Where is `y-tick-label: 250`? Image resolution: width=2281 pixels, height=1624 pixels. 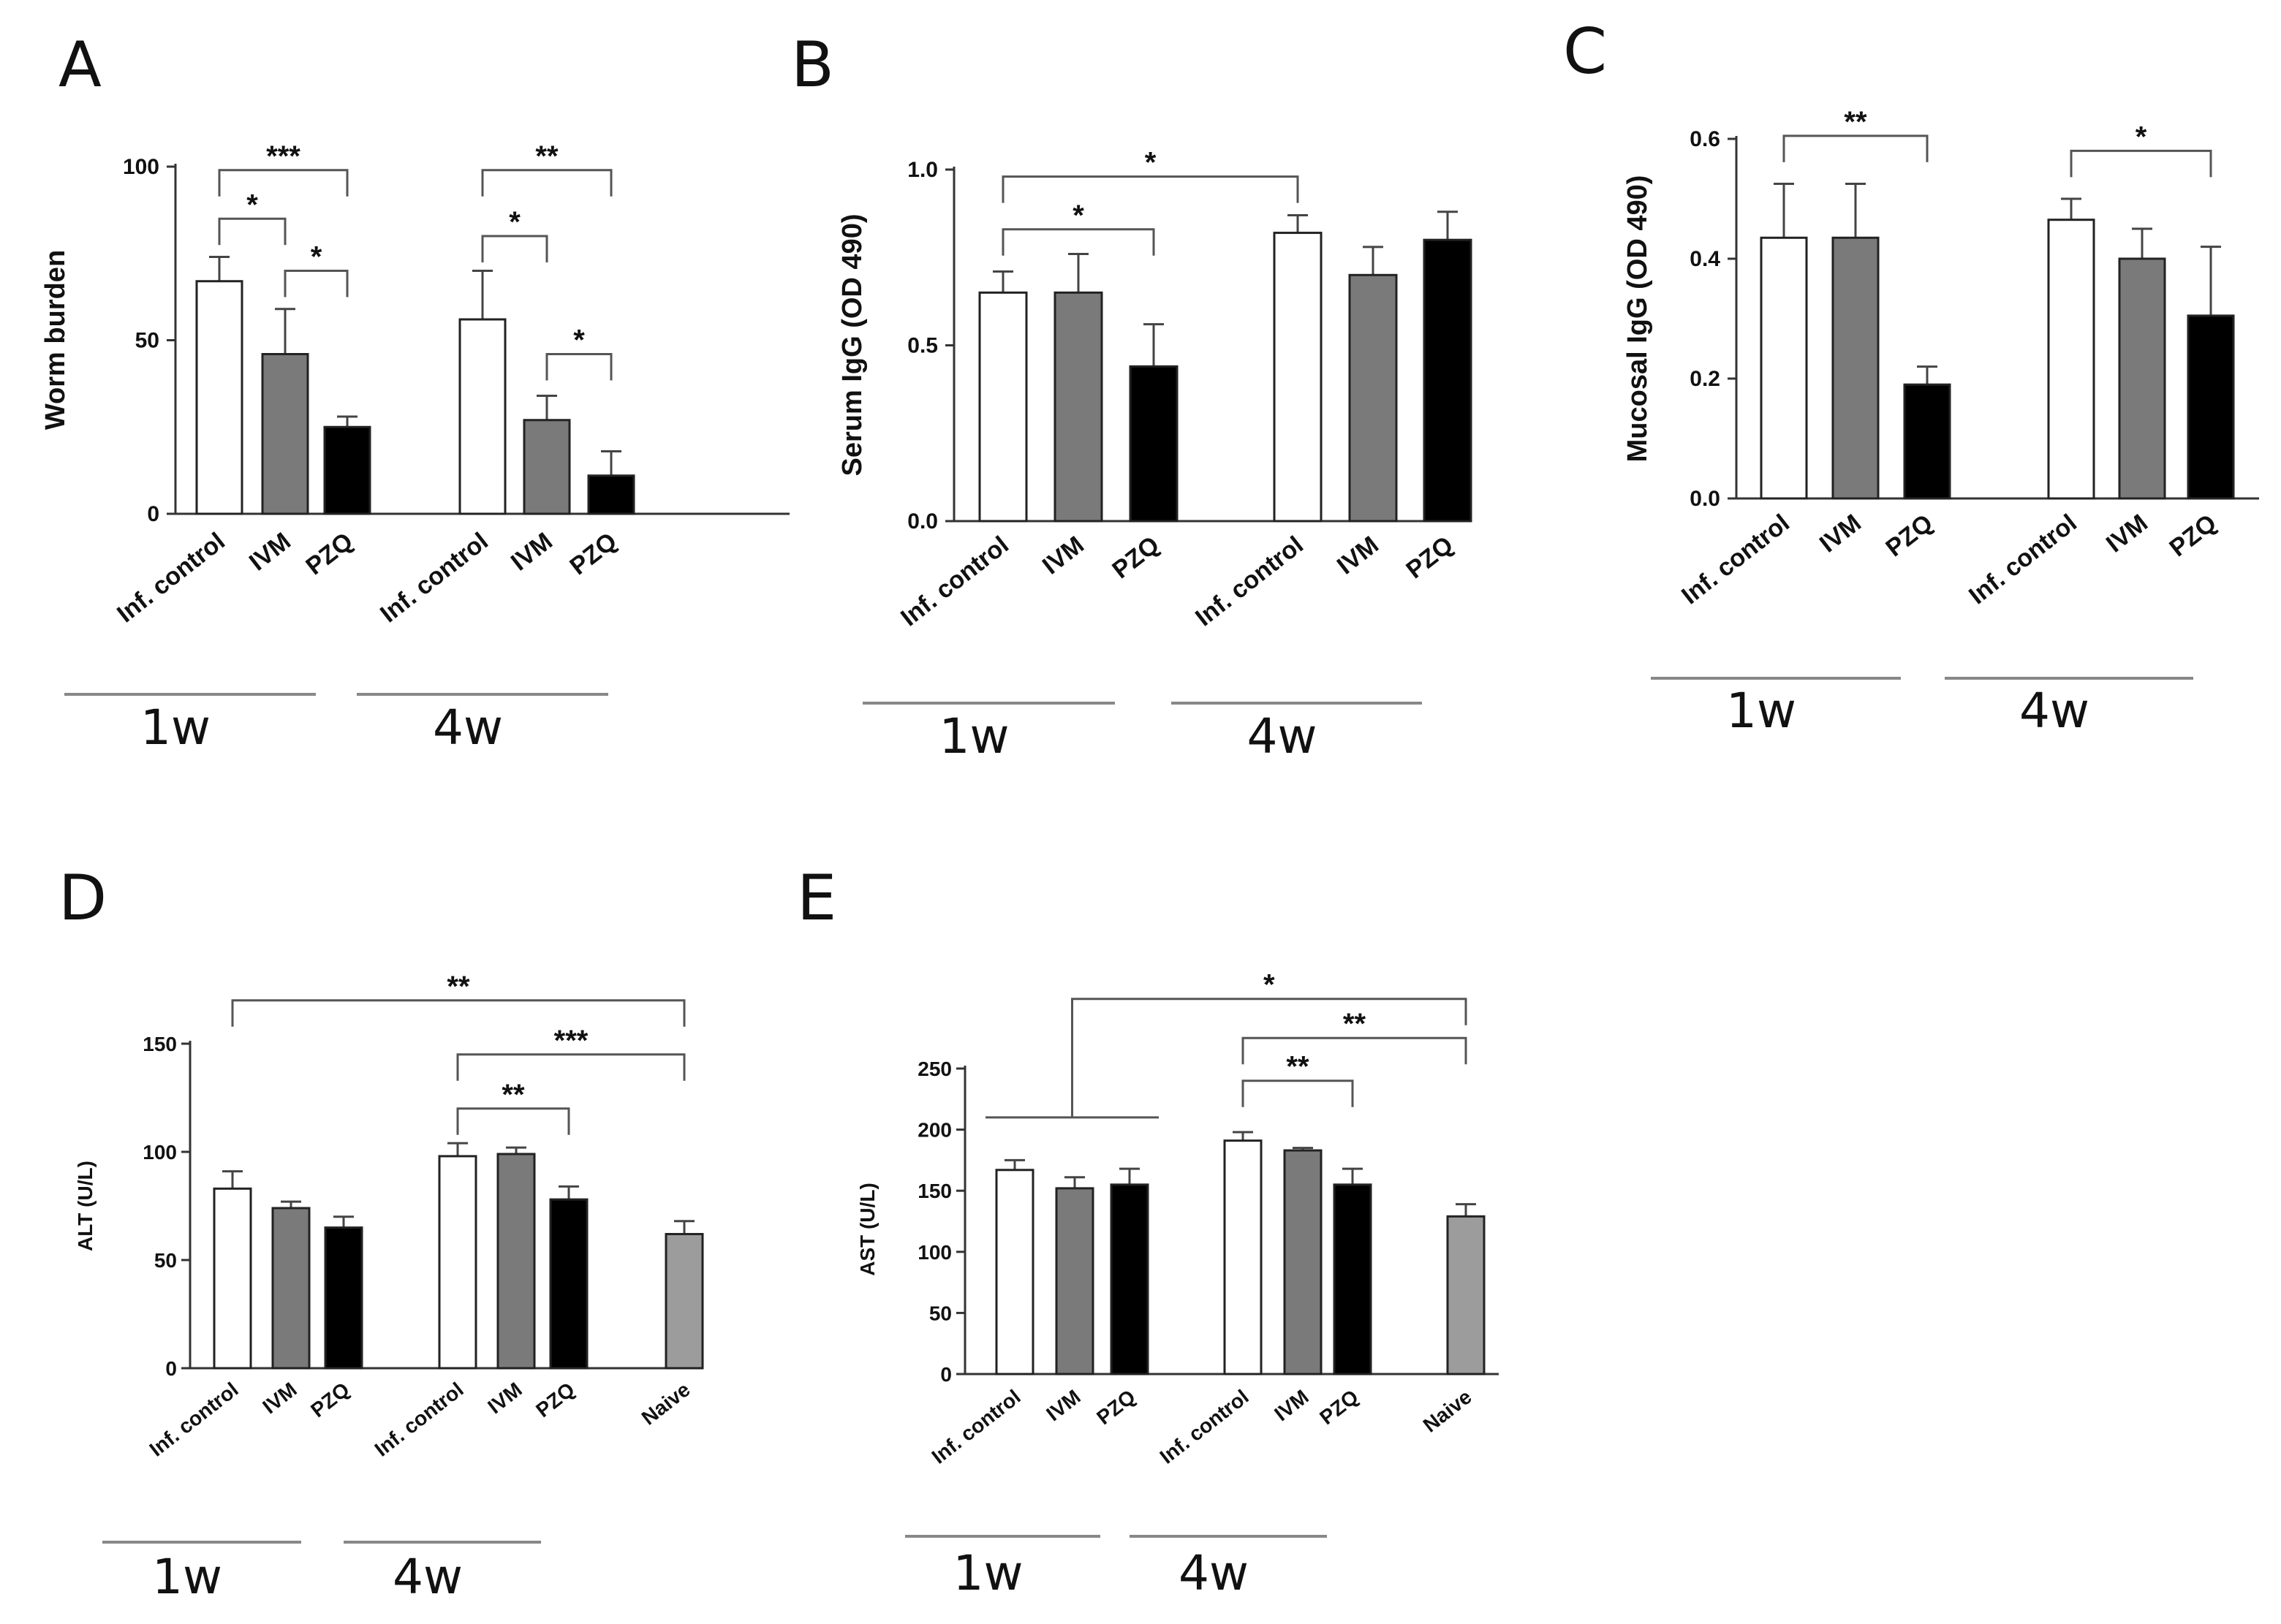
y-tick-label: 250 is located at coordinates (935, 1069).